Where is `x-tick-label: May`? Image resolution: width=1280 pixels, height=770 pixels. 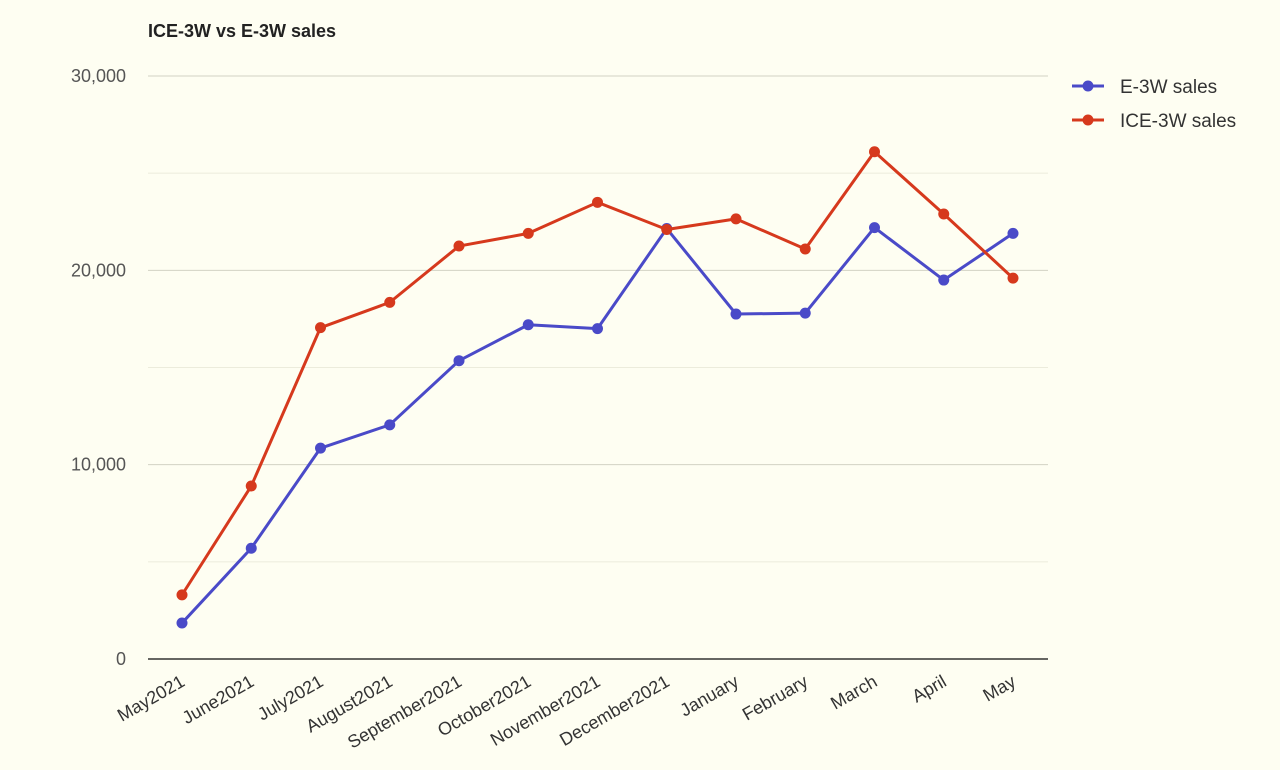 x-tick-label: May is located at coordinates (999, 688).